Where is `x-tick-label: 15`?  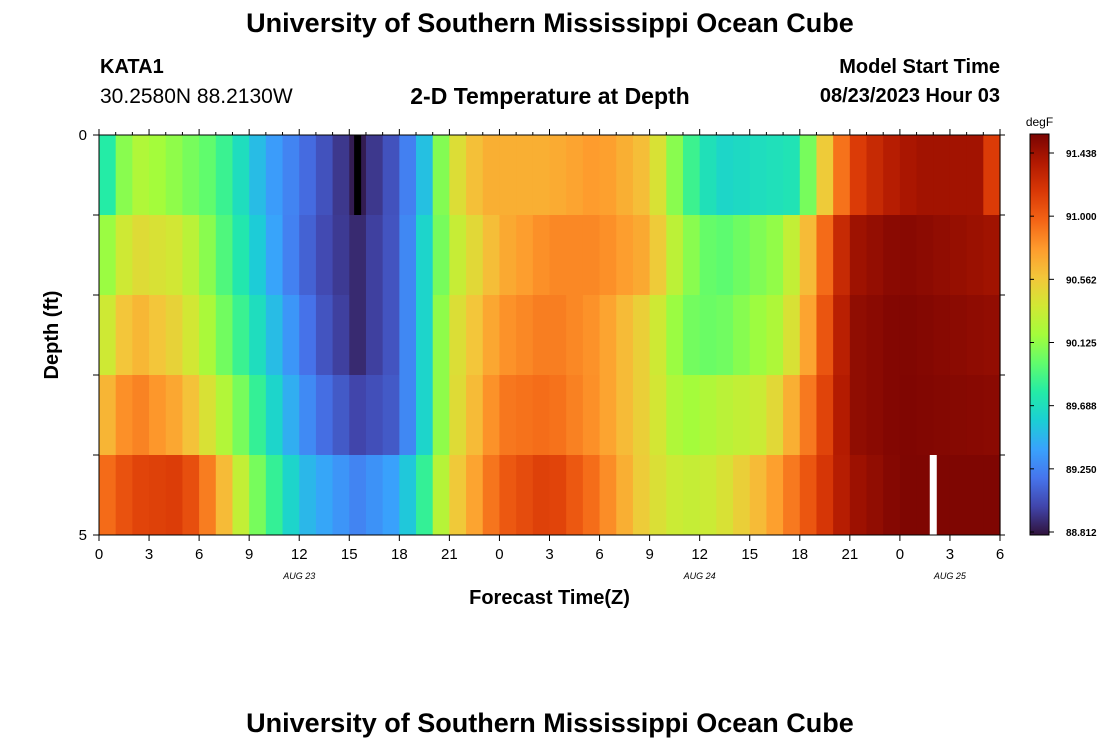 x-tick-label: 15 is located at coordinates (749, 554).